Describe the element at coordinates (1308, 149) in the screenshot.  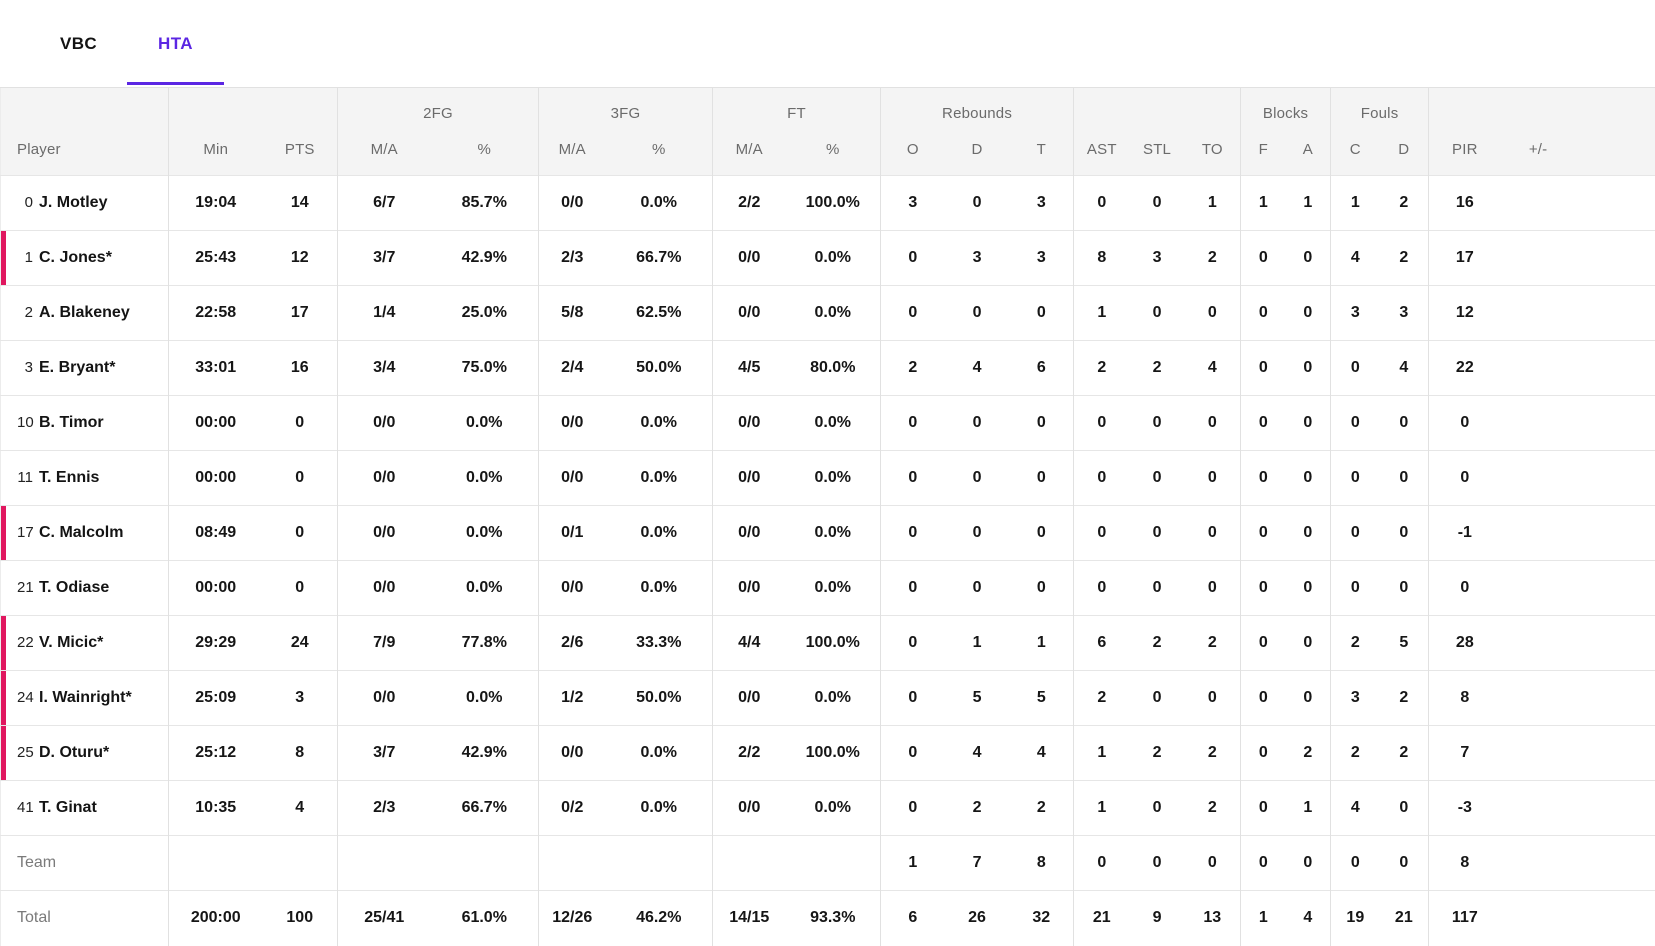
I see `col-header-blk_a: A` at that location.